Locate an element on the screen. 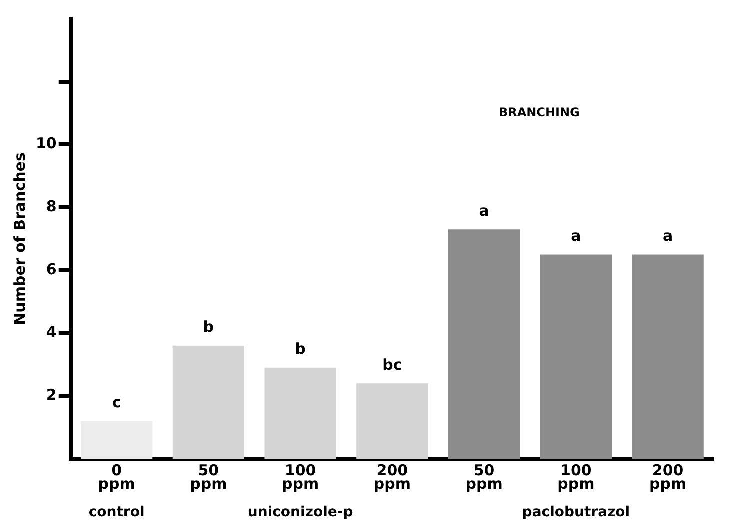  text: uniconizole-p is located at coordinates (301, 512).